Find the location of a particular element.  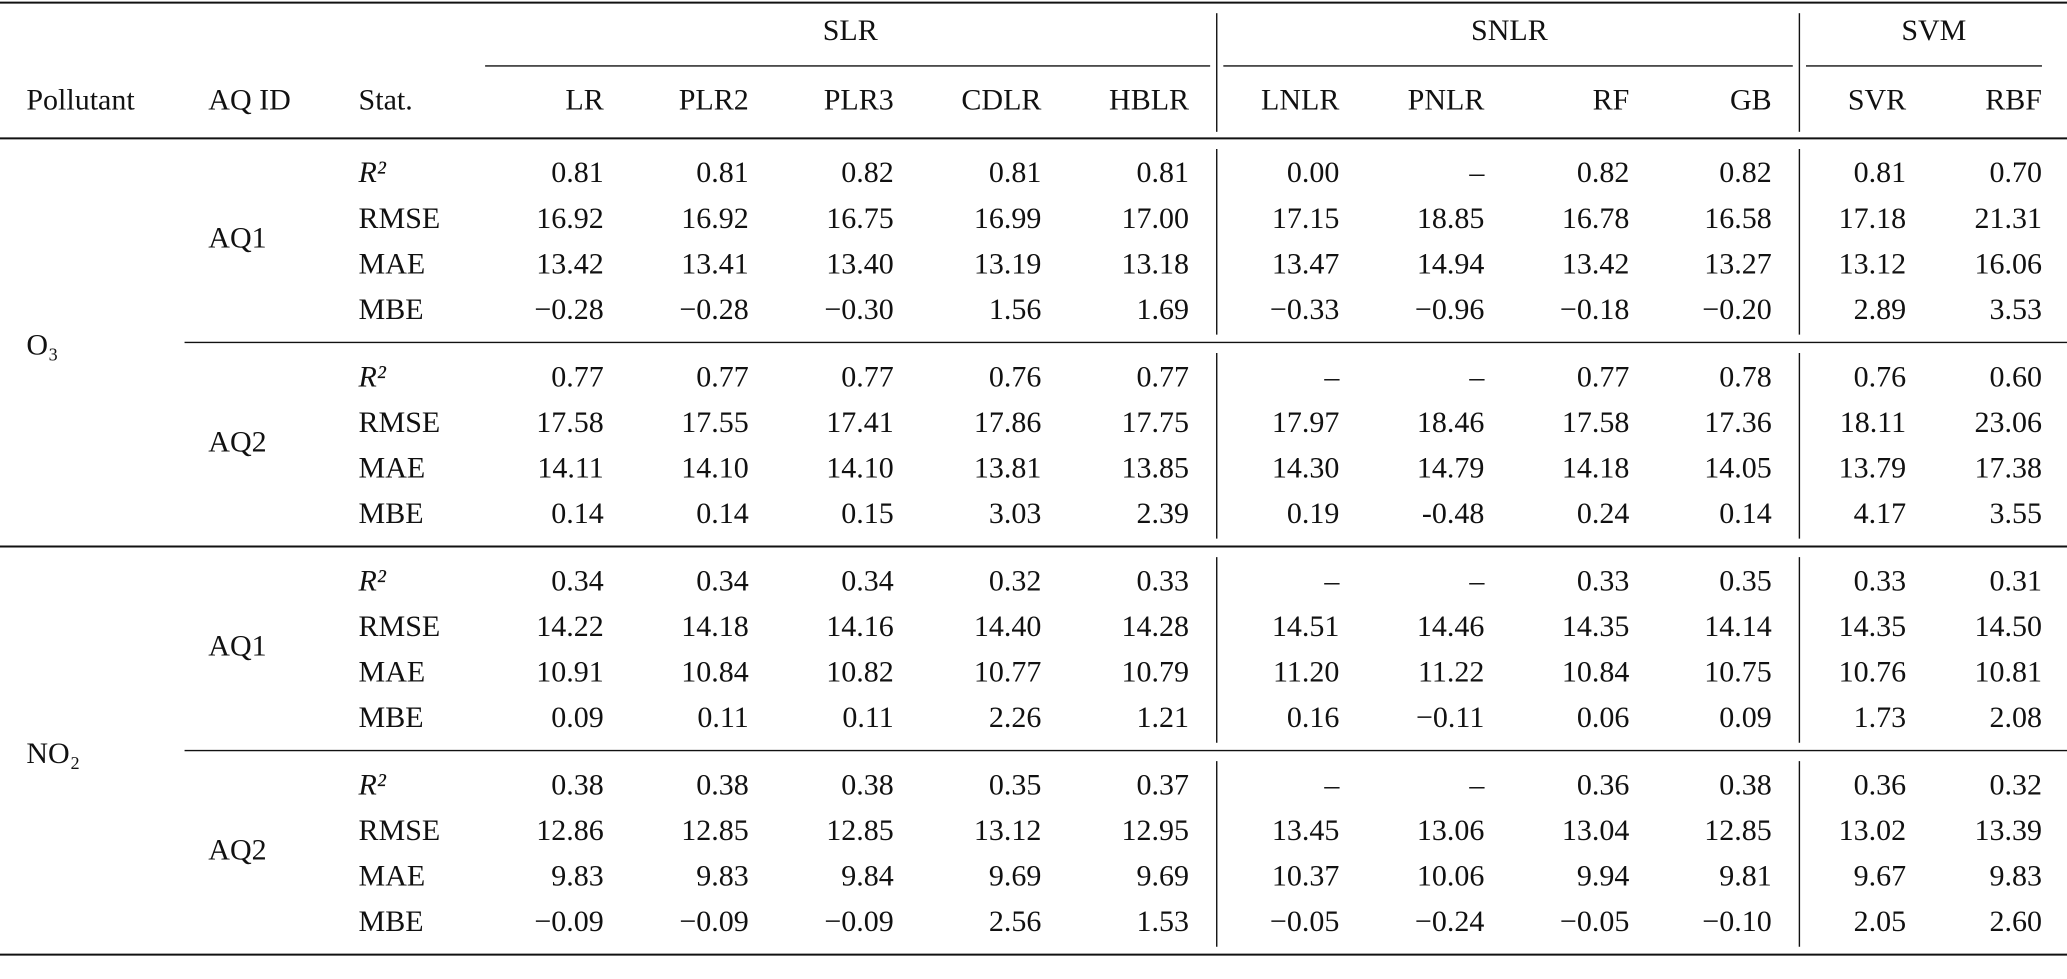

group-header: SLR is located at coordinates (850, 30).